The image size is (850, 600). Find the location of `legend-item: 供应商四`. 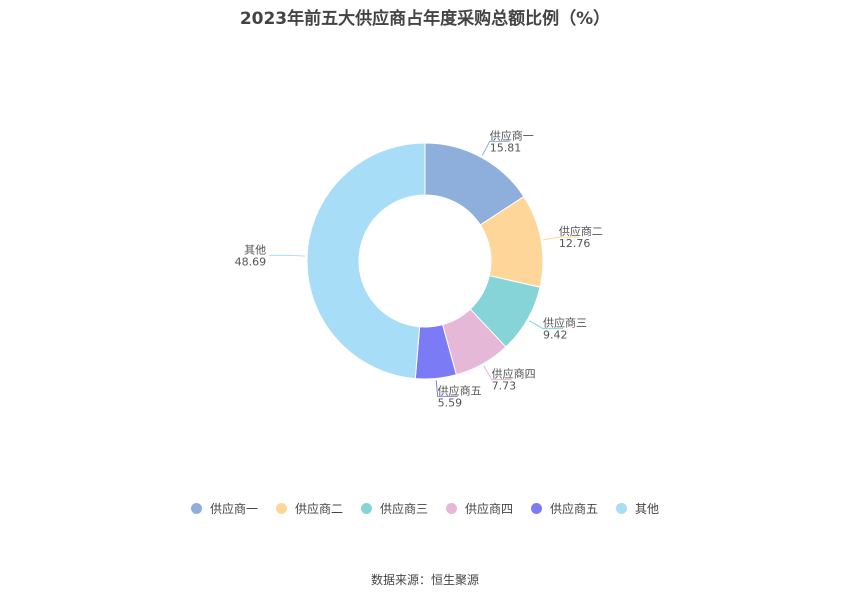

legend-item: 供应商四 is located at coordinates (479, 508).